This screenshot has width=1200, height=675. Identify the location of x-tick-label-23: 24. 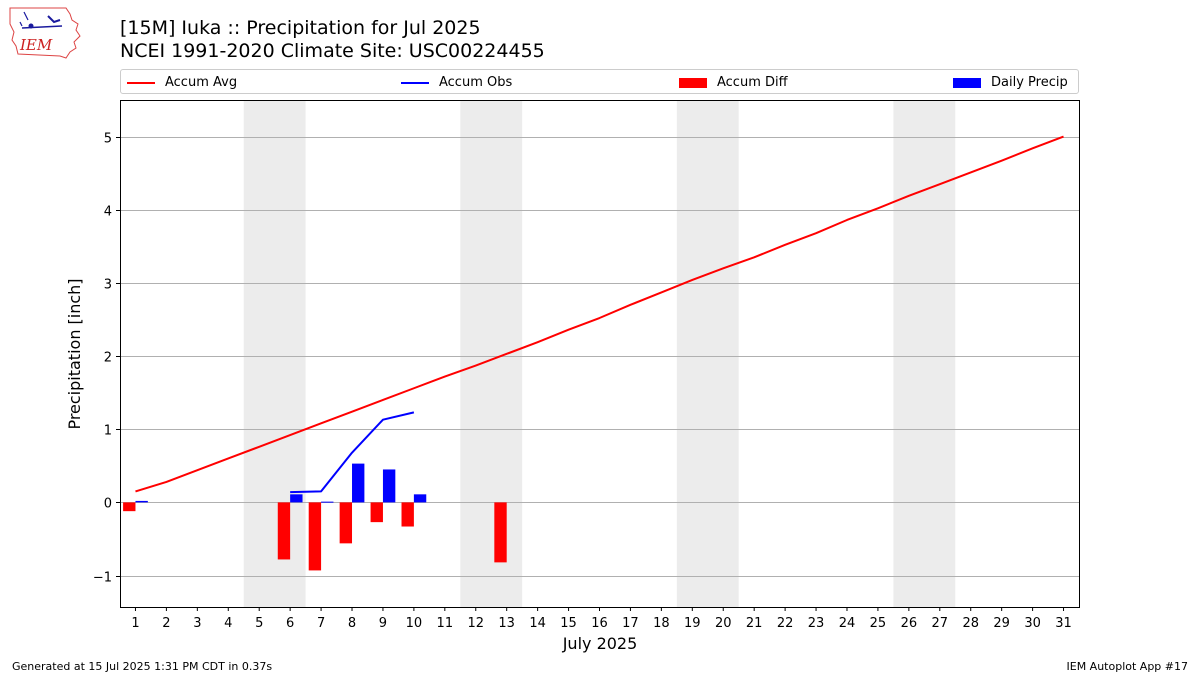
(847, 623).